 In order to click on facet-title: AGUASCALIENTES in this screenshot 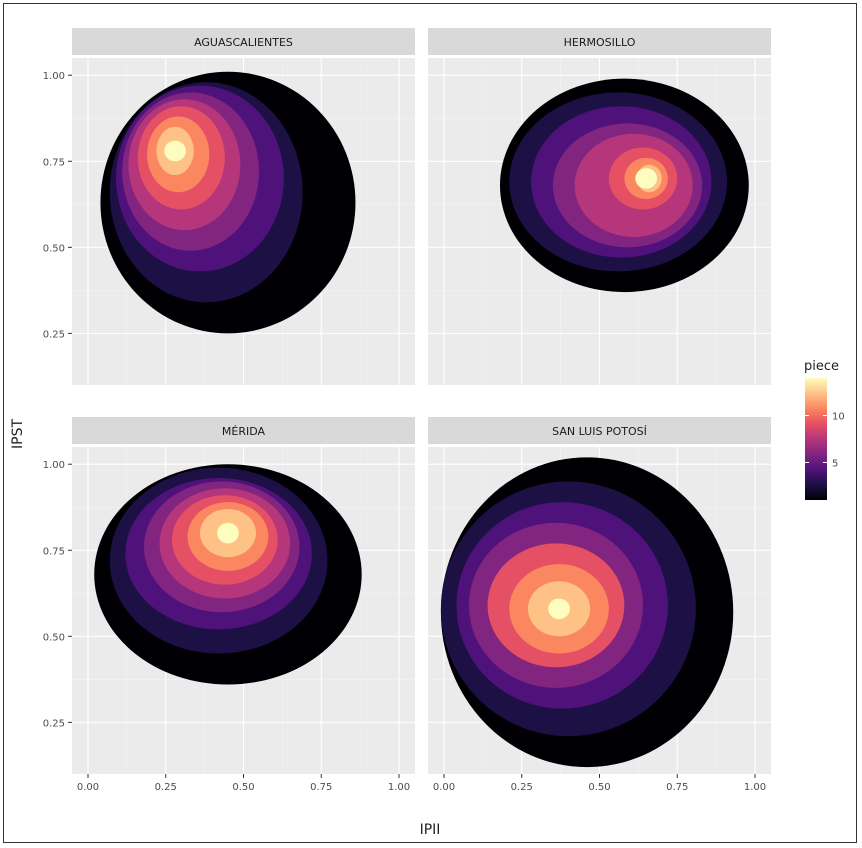, I will do `click(243, 42)`.